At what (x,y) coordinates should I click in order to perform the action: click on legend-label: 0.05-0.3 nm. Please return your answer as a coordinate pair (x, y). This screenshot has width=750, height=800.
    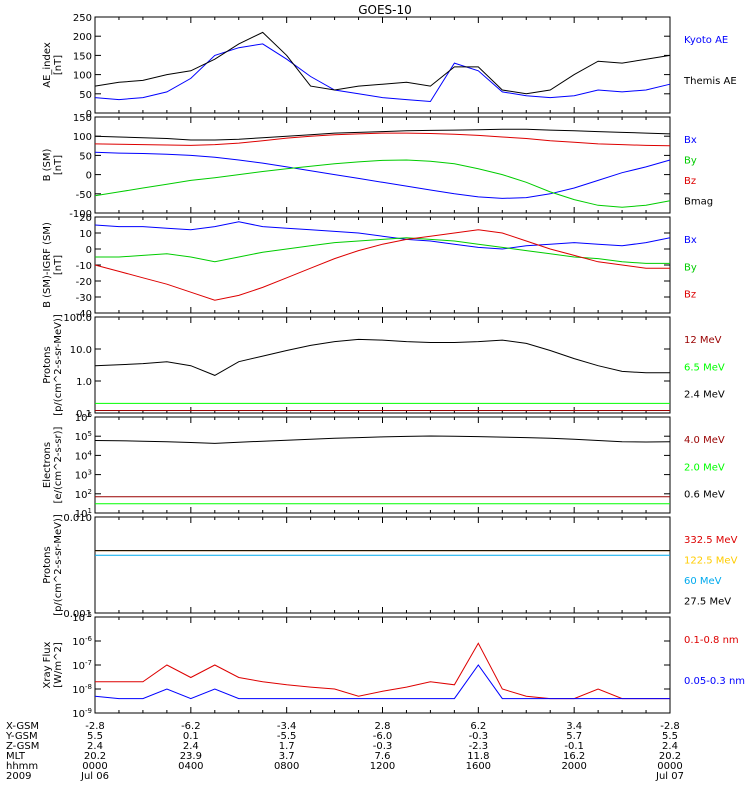
    Looking at the image, I should click on (714, 681).